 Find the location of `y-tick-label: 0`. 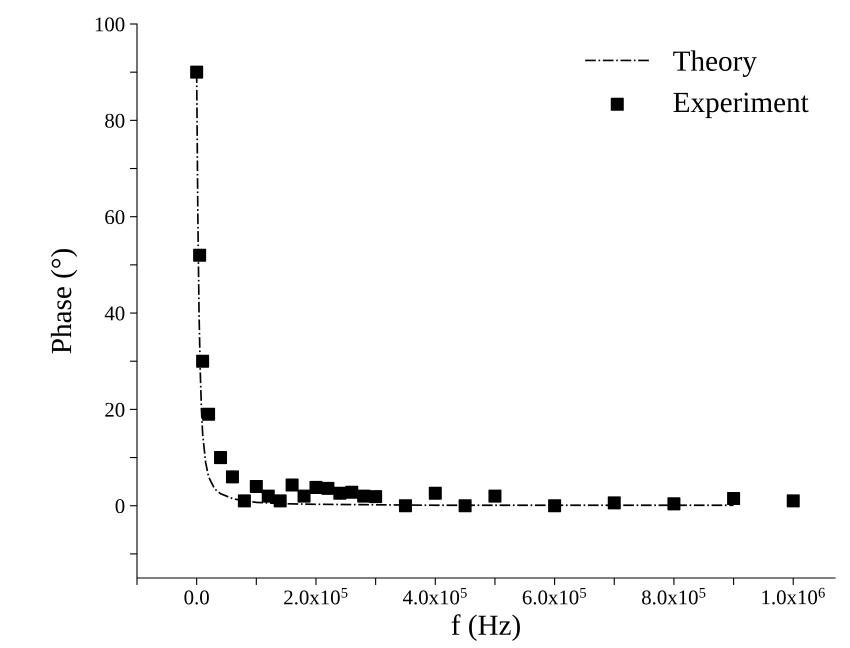

y-tick-label: 0 is located at coordinates (120, 506).